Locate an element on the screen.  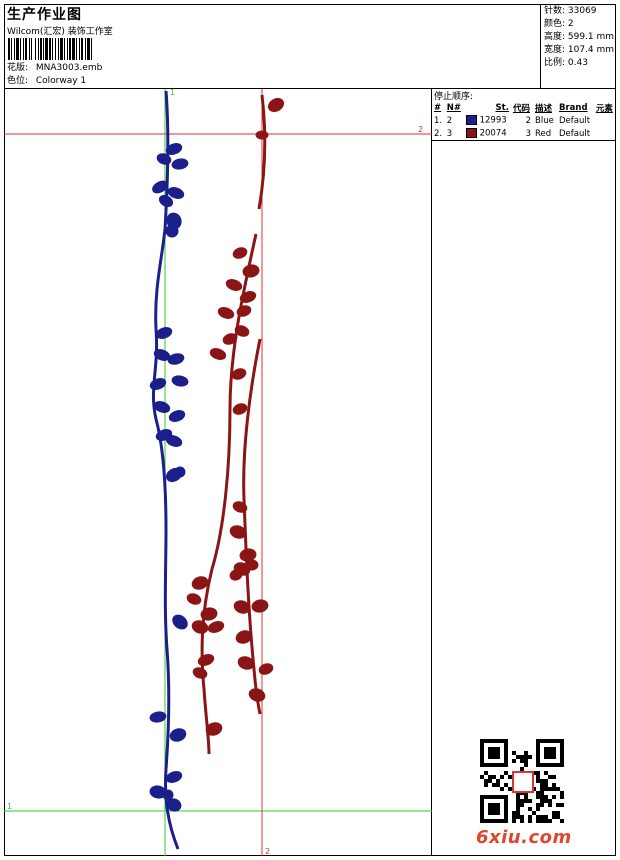
col-stitches: St. is located at coordinates (502, 107).